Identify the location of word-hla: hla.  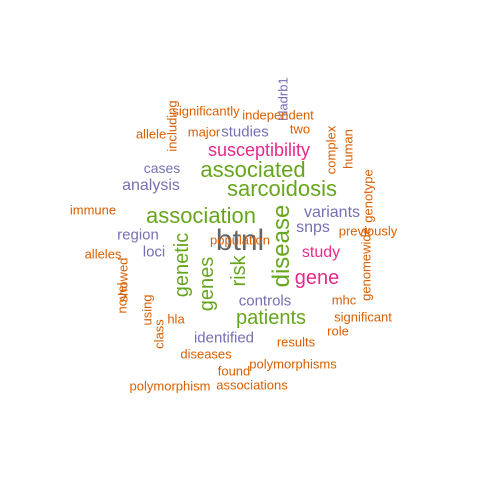
(176, 319).